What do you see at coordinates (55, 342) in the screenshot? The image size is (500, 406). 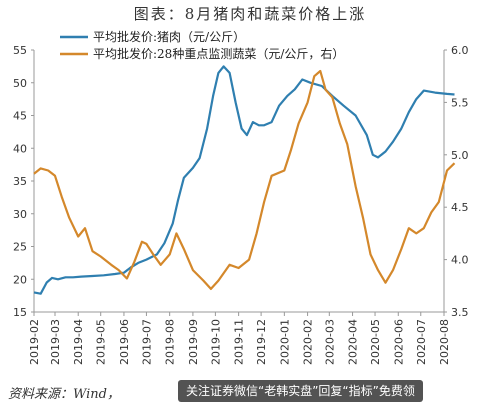 I see `x-tick-label: 2019-03` at bounding box center [55, 342].